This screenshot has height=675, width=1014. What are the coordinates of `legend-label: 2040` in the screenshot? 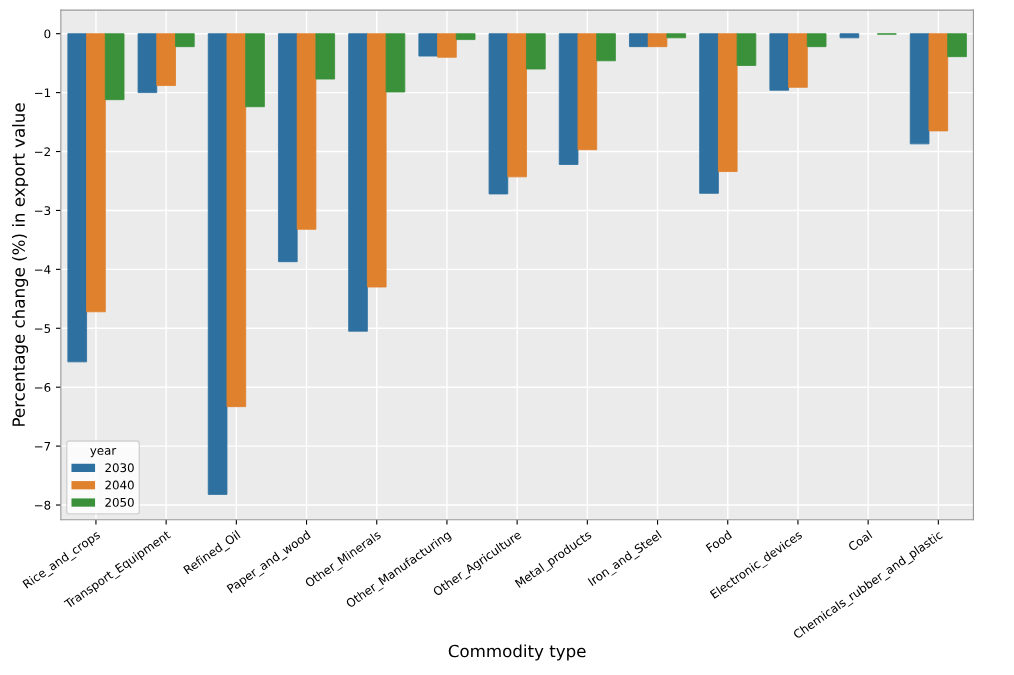 It's located at (119, 485).